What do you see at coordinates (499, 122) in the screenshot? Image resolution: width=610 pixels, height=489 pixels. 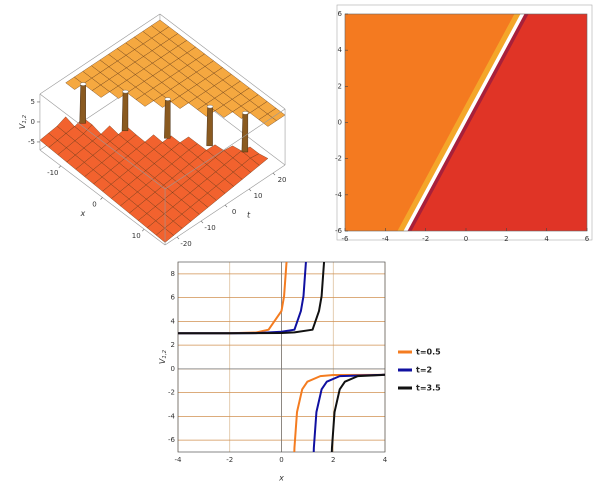 I see `region` at bounding box center [499, 122].